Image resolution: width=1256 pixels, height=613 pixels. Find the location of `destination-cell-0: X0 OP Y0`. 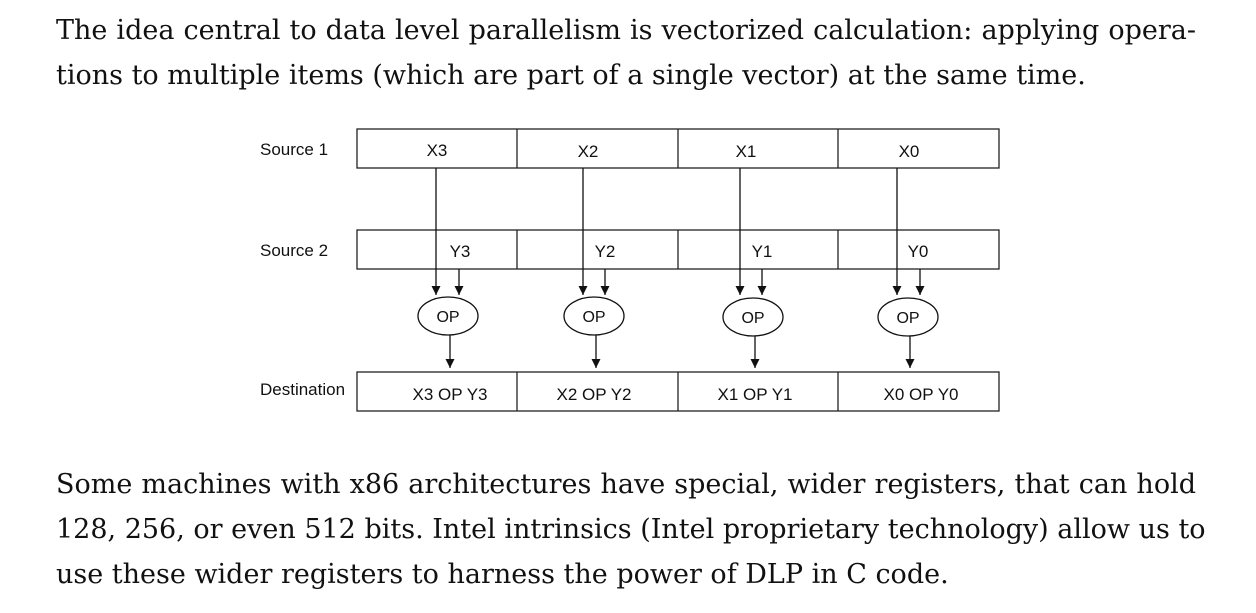

destination-cell-0: X0 OP Y0 is located at coordinates (921, 394).